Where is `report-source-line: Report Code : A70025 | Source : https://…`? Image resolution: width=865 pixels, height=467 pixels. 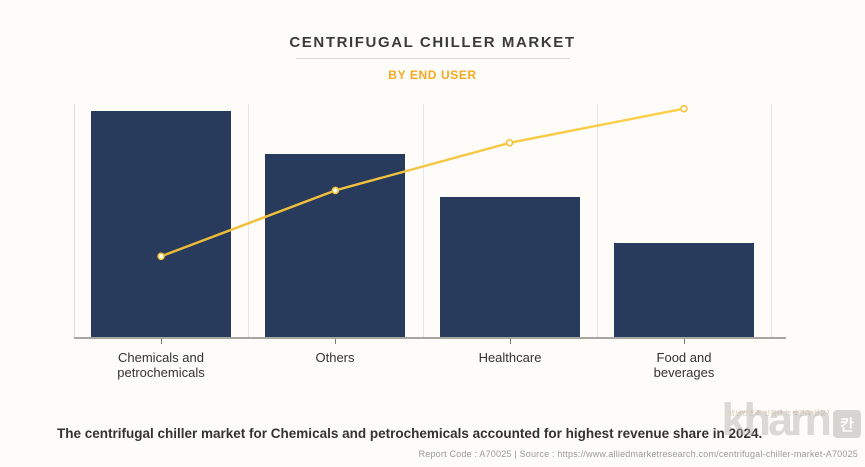 report-source-line: Report Code : A70025 | Source : https://… is located at coordinates (638, 454).